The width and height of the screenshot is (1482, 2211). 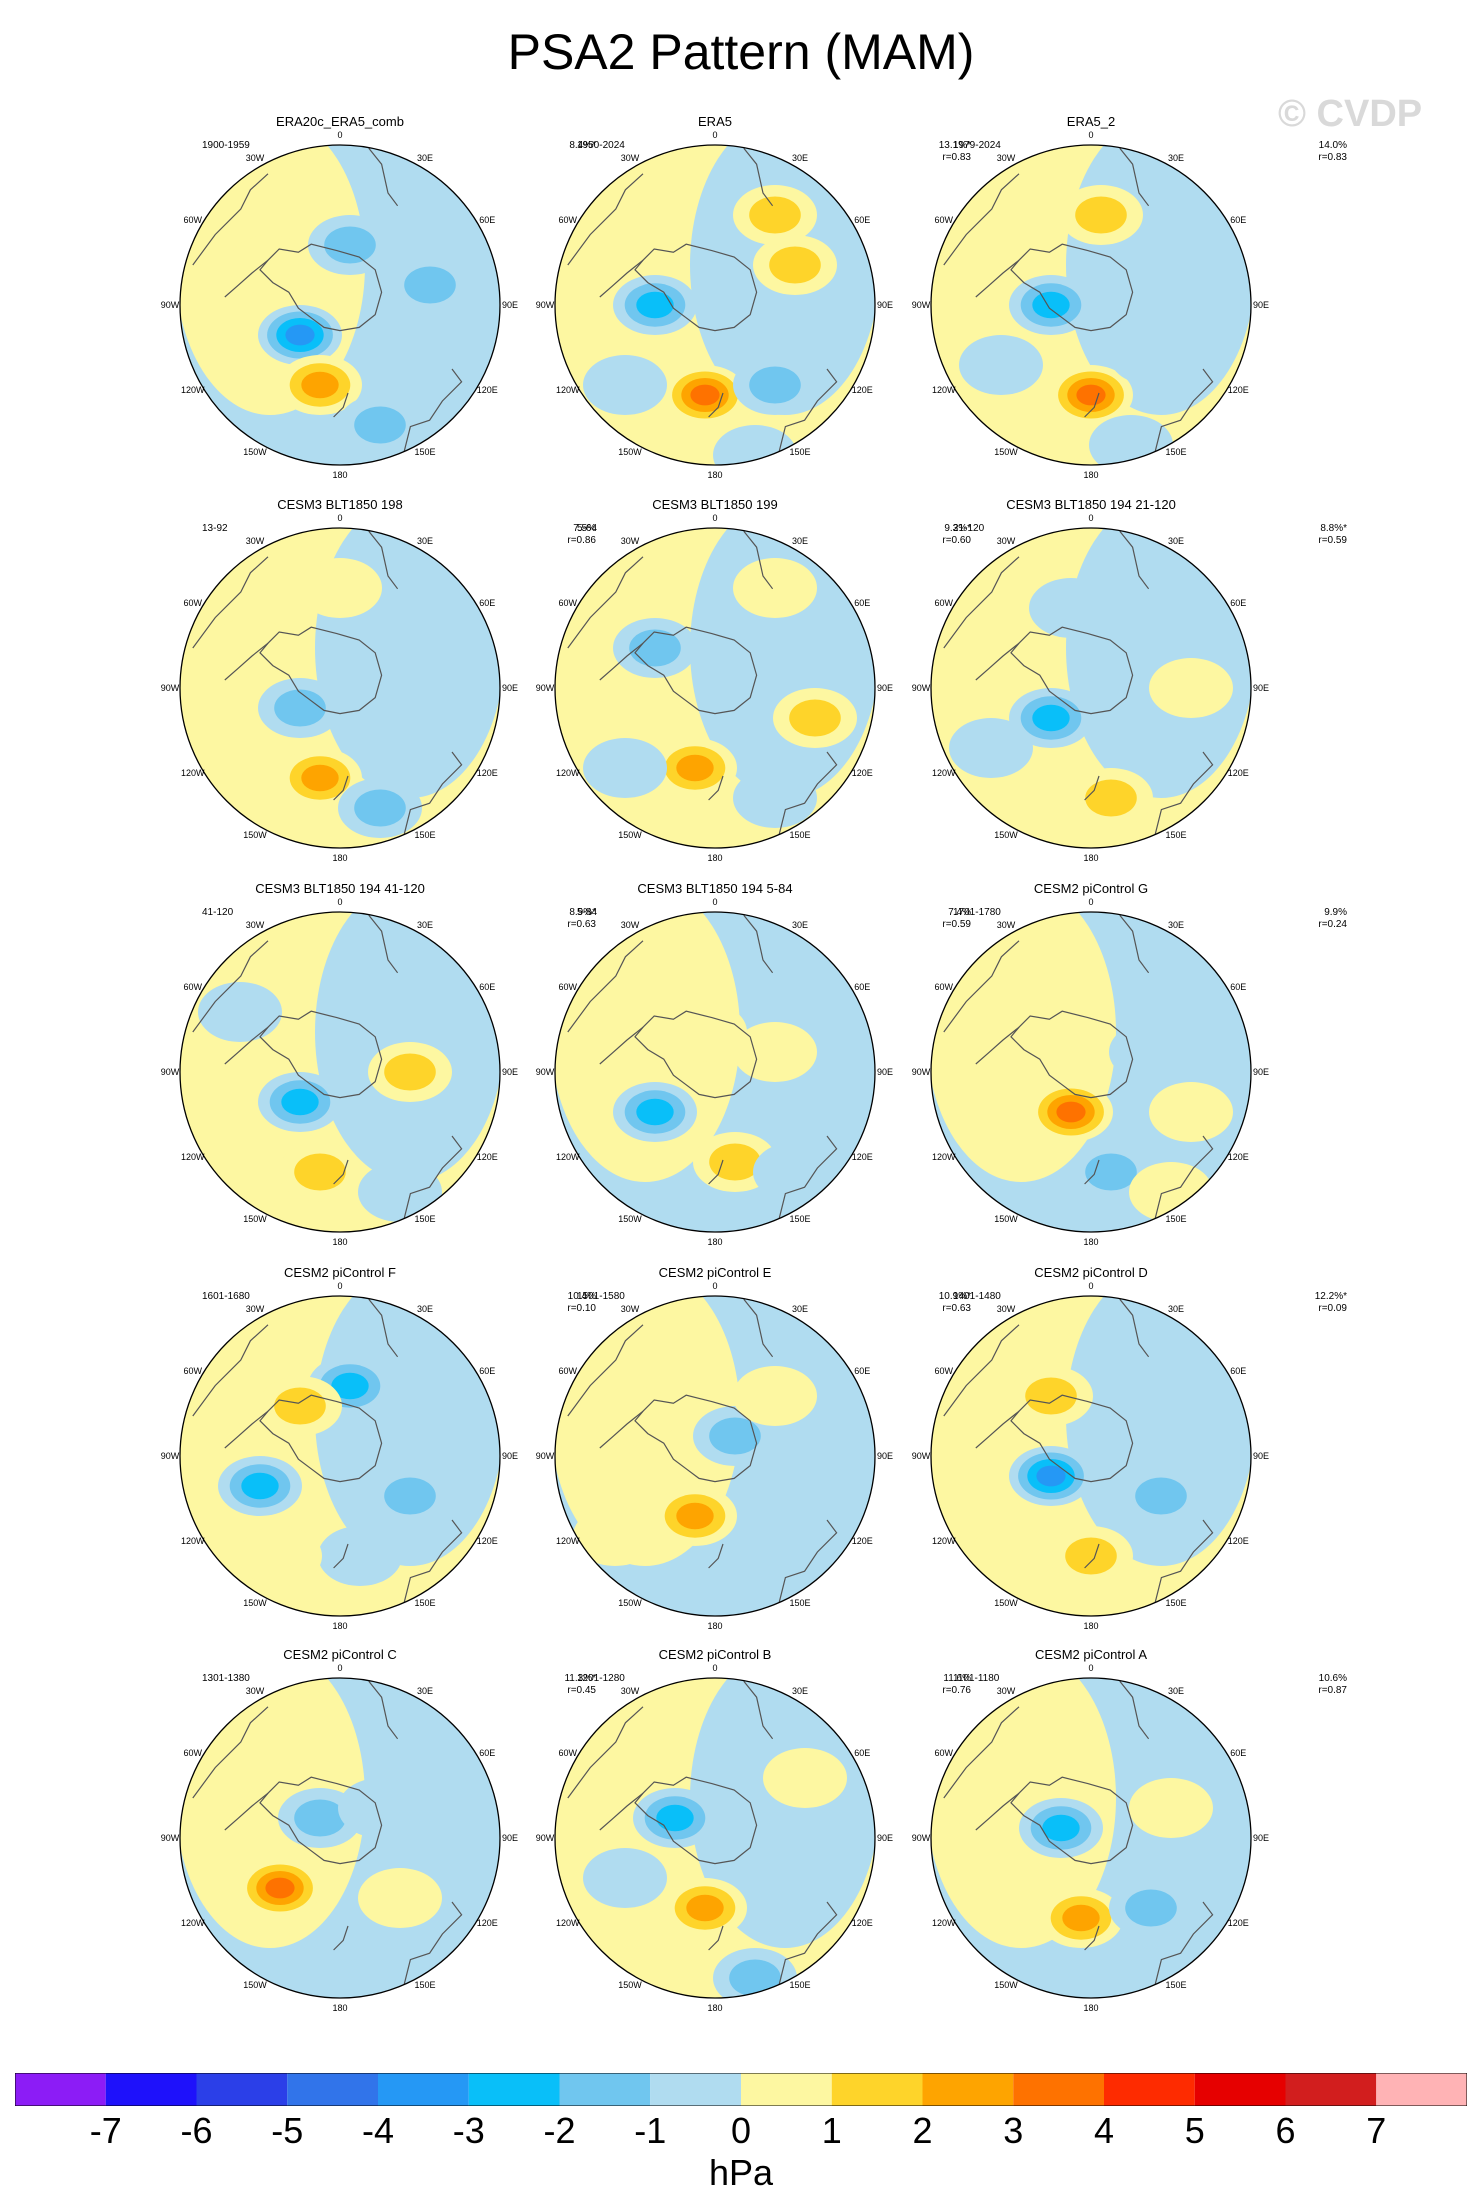 What do you see at coordinates (566, 919) in the screenshot?
I see `panel-stats: 8.9%* r=0.63` at bounding box center [566, 919].